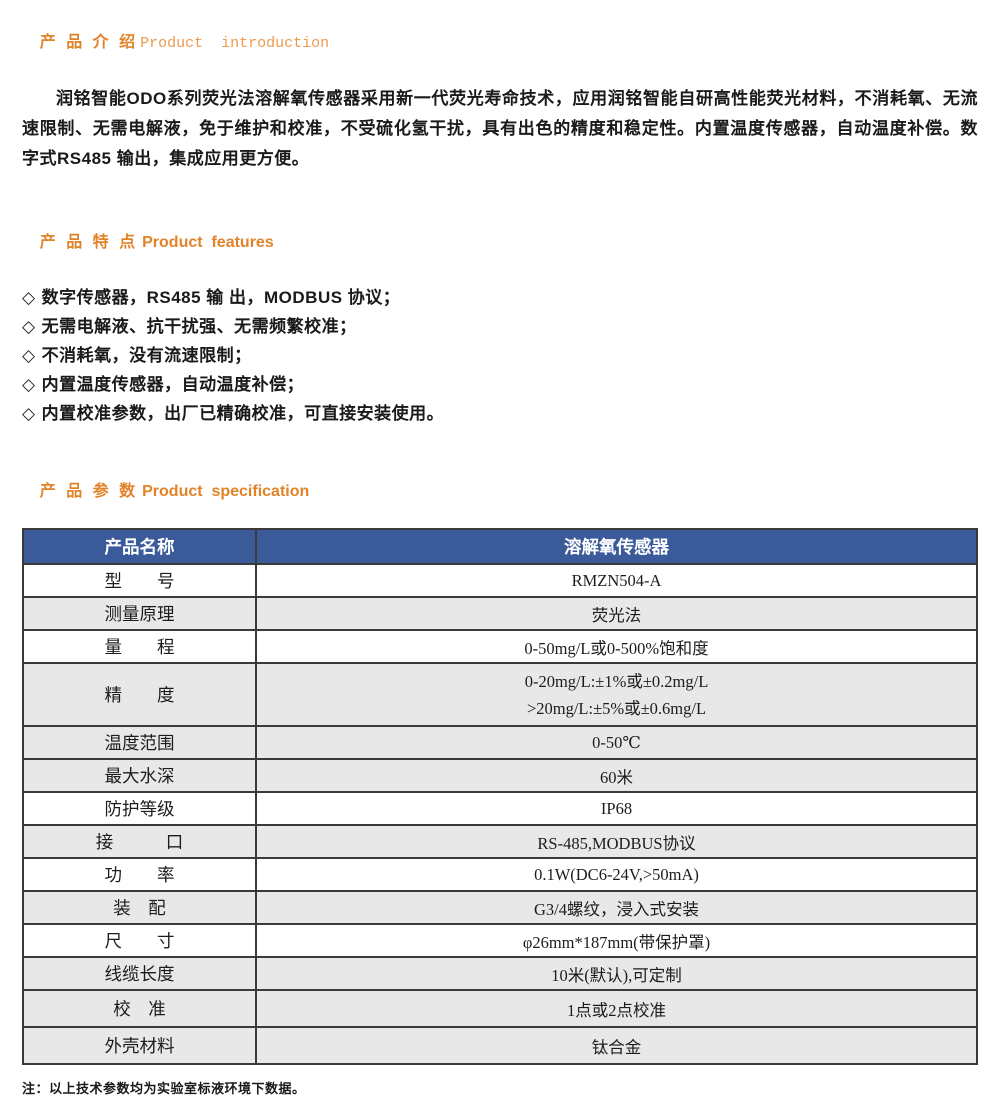 This screenshot has height=1097, width=1000. What do you see at coordinates (500, 240) in the screenshot?
I see `features-heading: 产 品 特 点 Product features` at bounding box center [500, 240].